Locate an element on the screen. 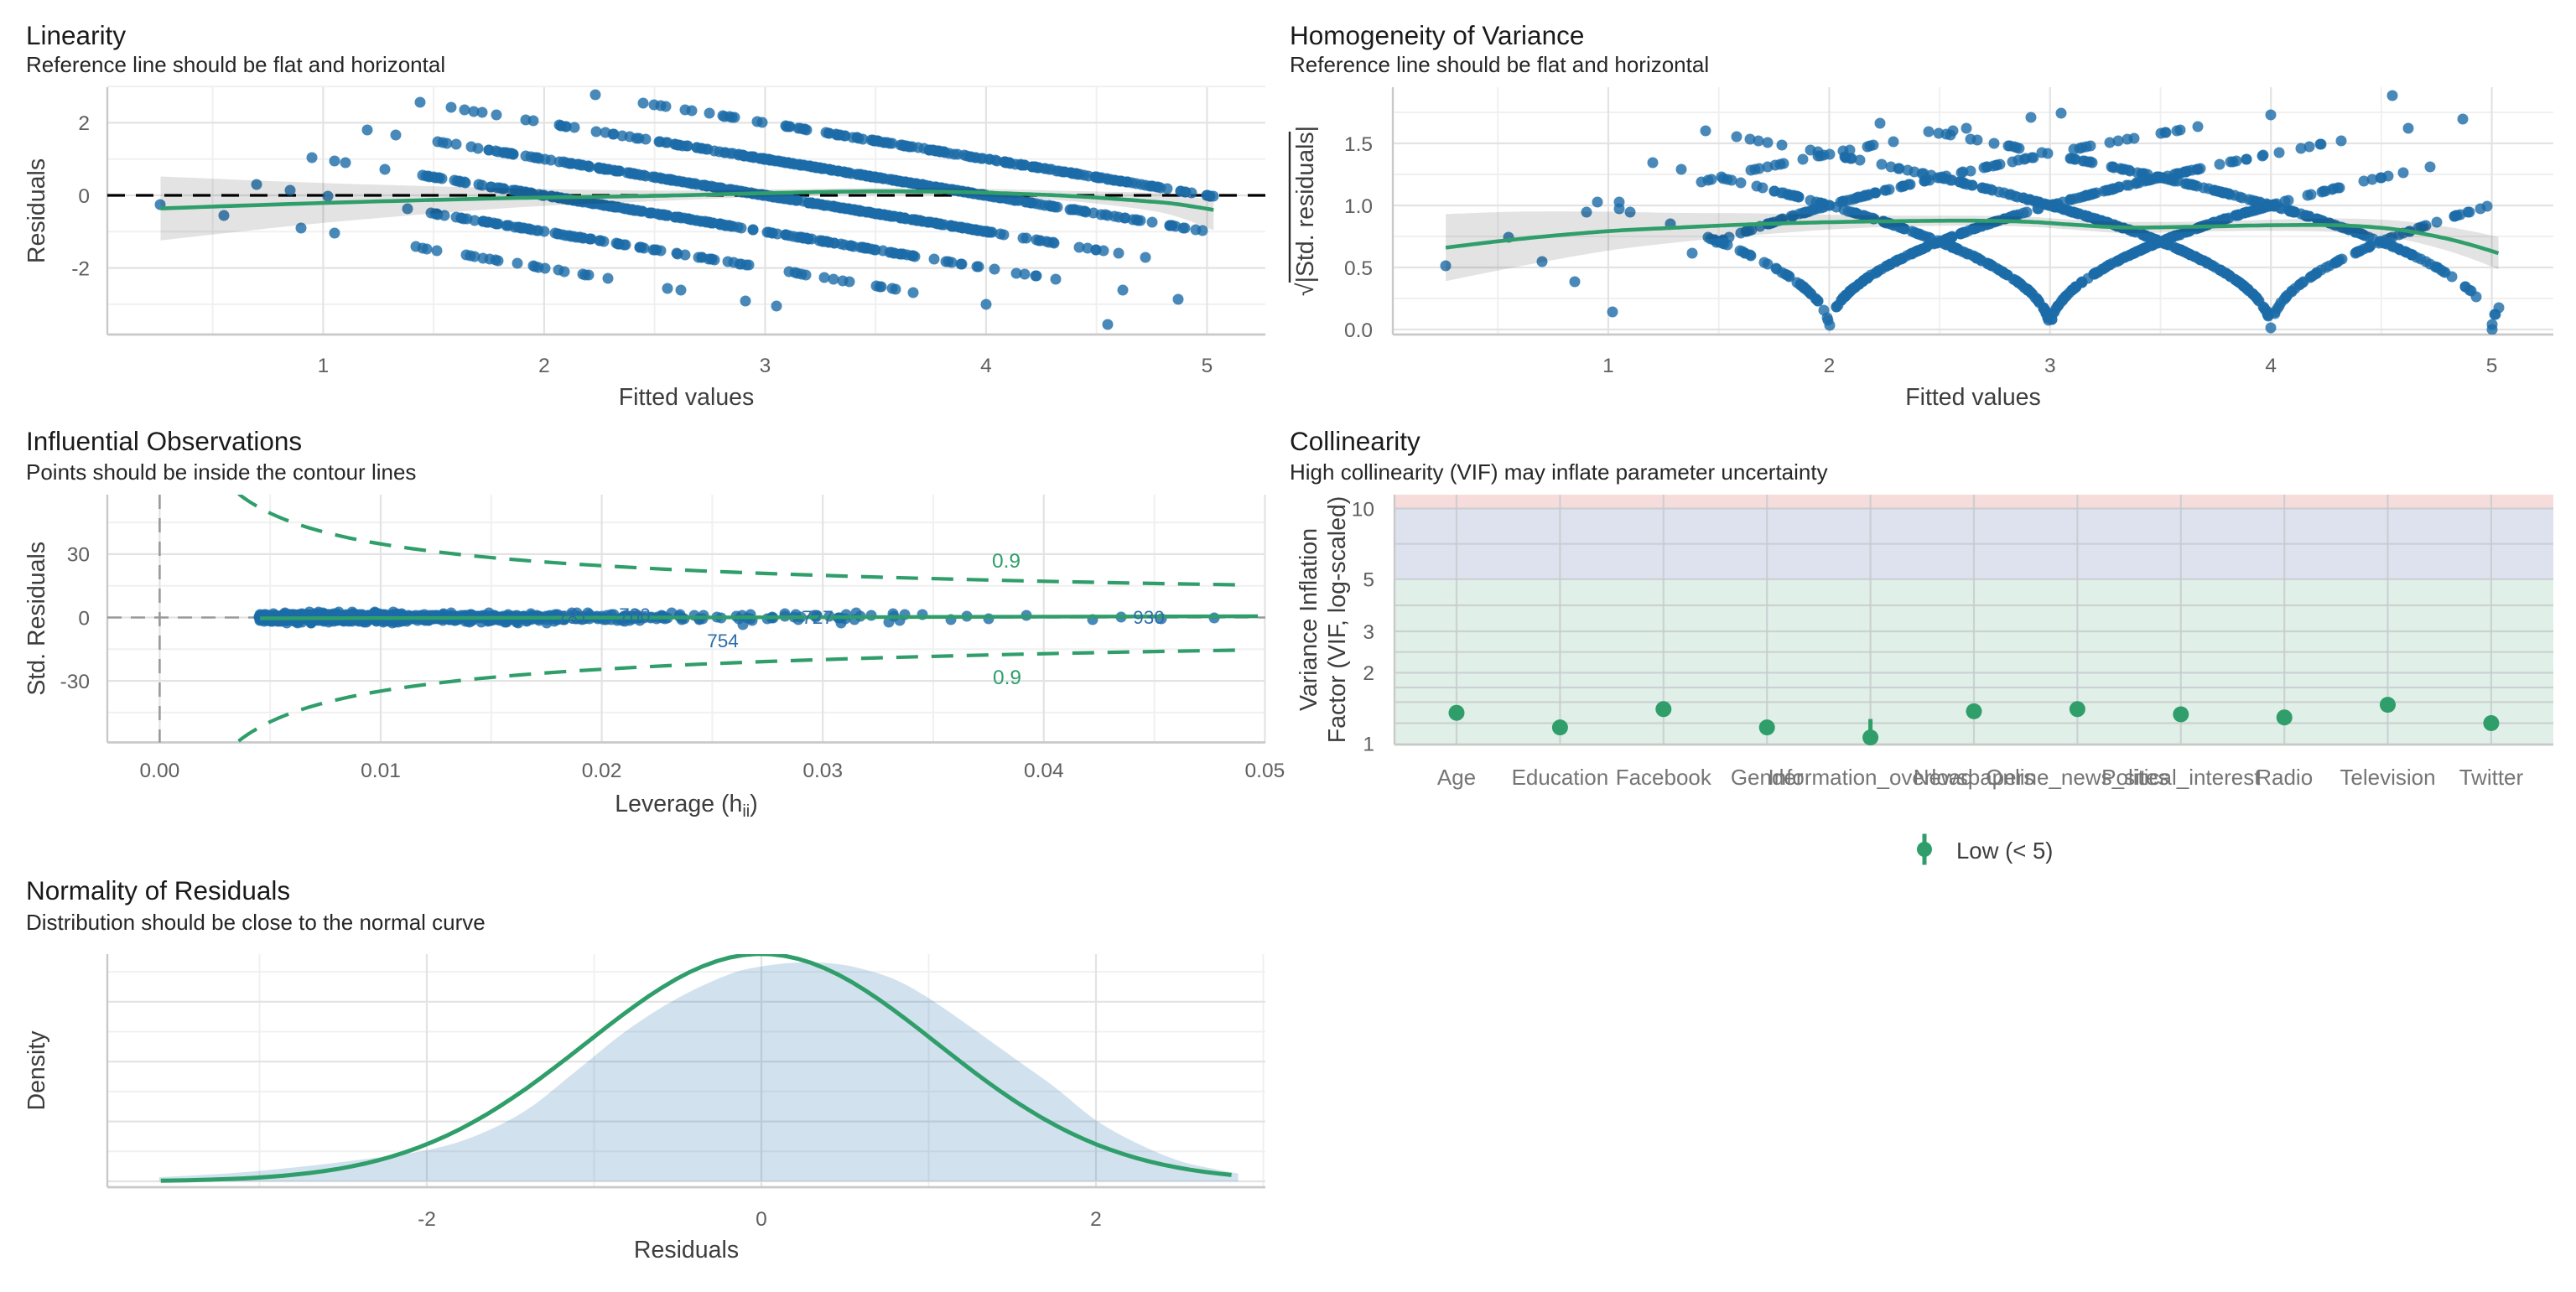  svg-text: 780 is located at coordinates (635, 614).